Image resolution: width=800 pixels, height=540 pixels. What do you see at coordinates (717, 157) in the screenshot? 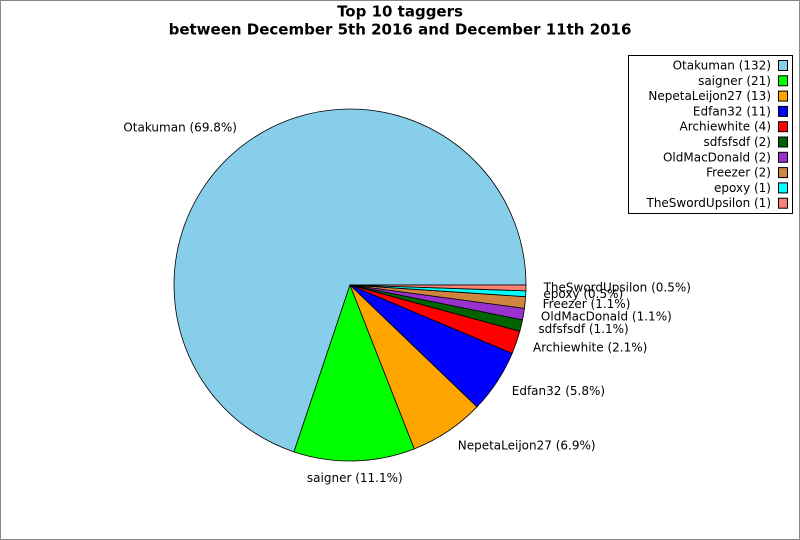
I see `legend-label: OldMacDonald (2)` at bounding box center [717, 157].